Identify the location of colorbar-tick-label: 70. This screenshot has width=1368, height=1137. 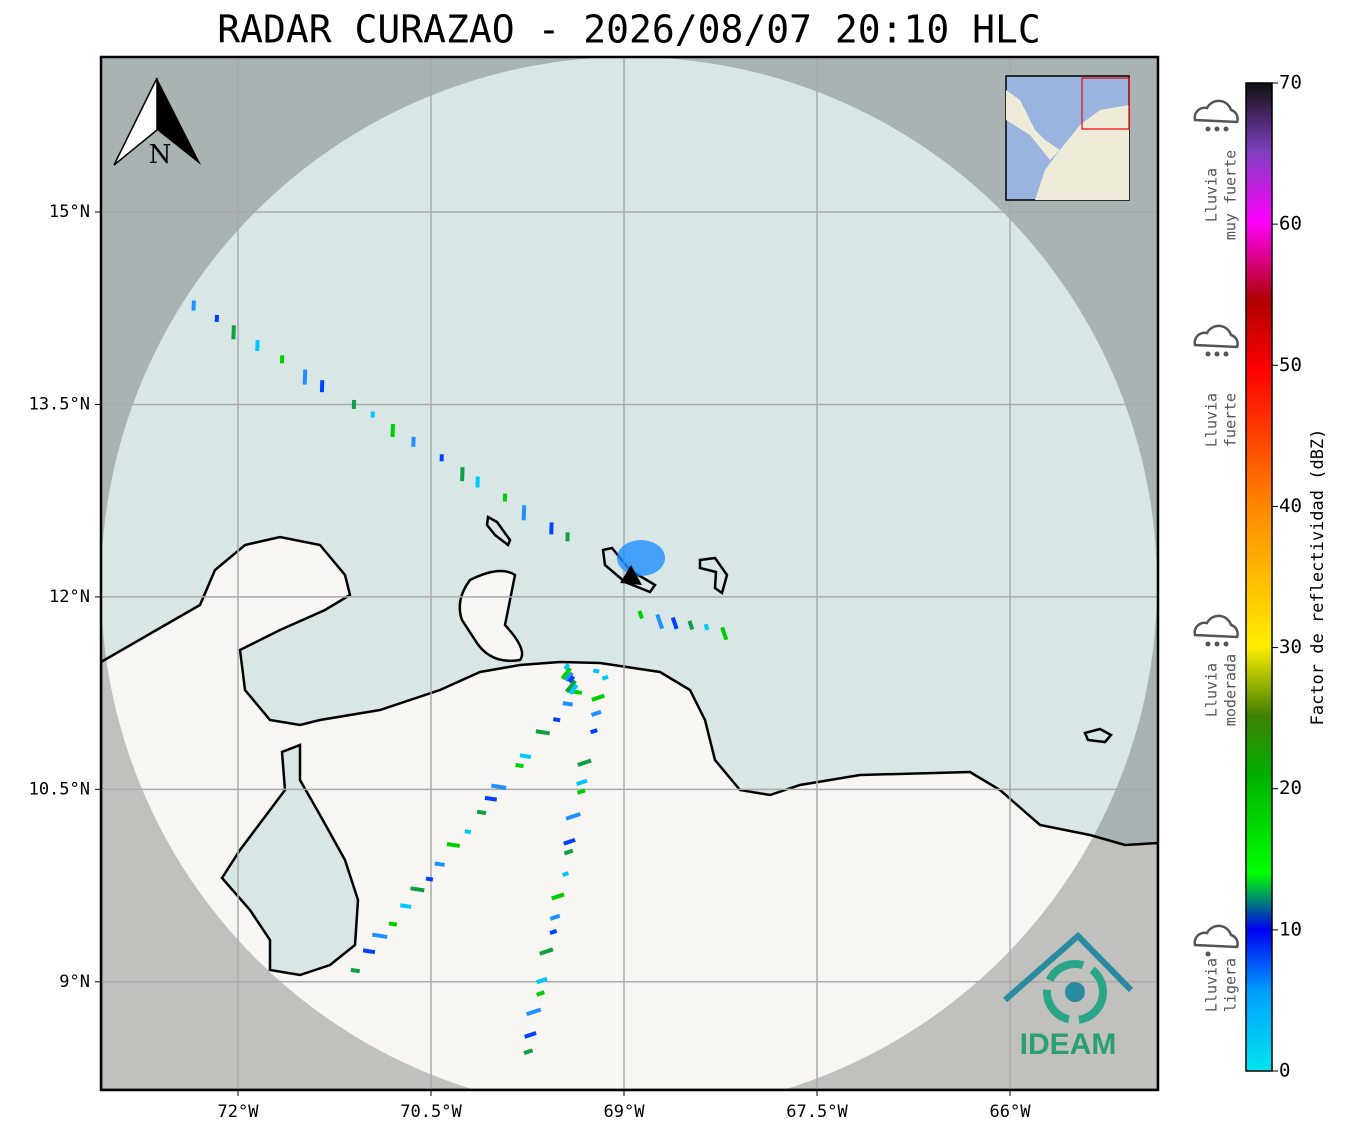
(1290, 83).